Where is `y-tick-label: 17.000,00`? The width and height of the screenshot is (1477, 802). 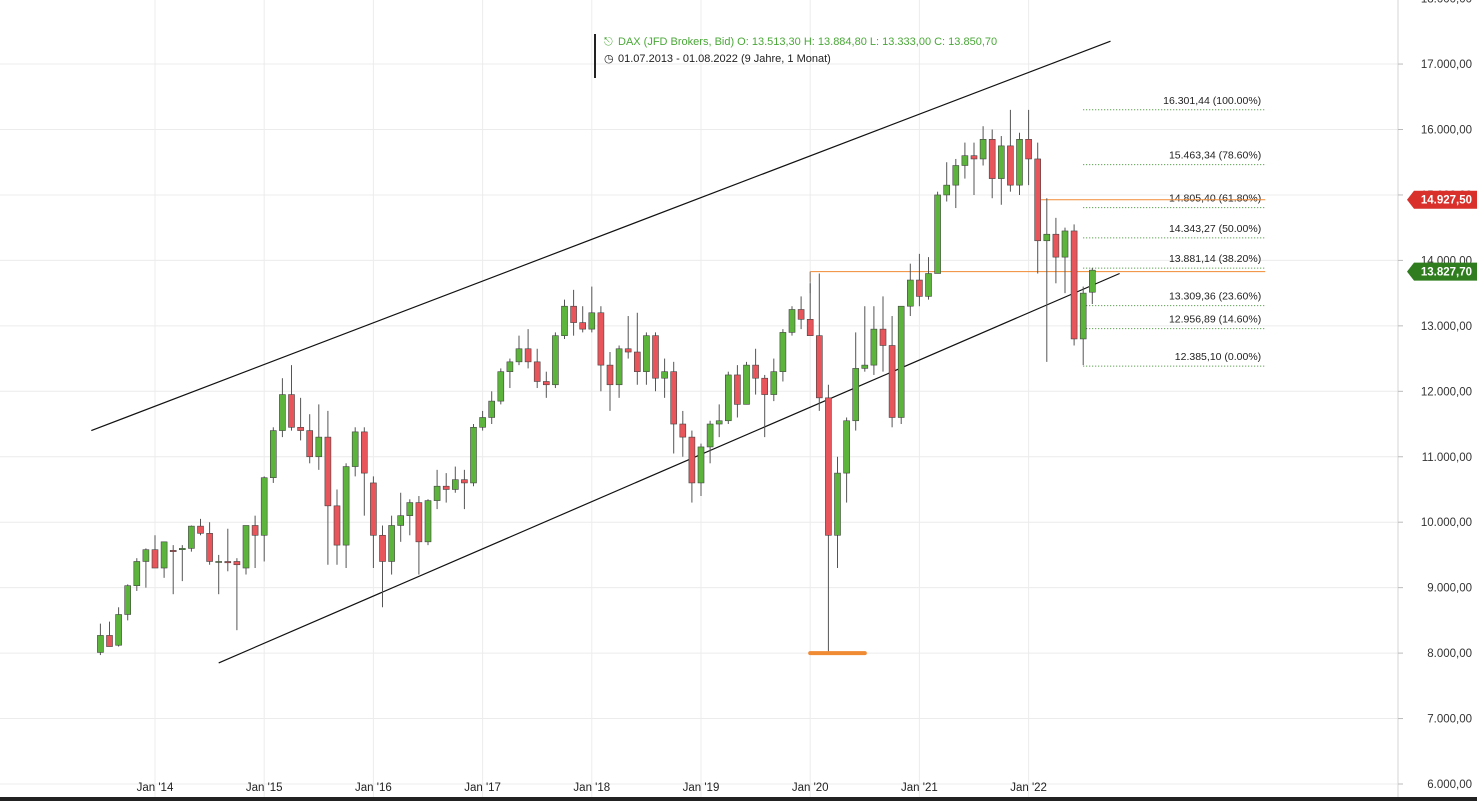 y-tick-label: 17.000,00 is located at coordinates (1446, 65).